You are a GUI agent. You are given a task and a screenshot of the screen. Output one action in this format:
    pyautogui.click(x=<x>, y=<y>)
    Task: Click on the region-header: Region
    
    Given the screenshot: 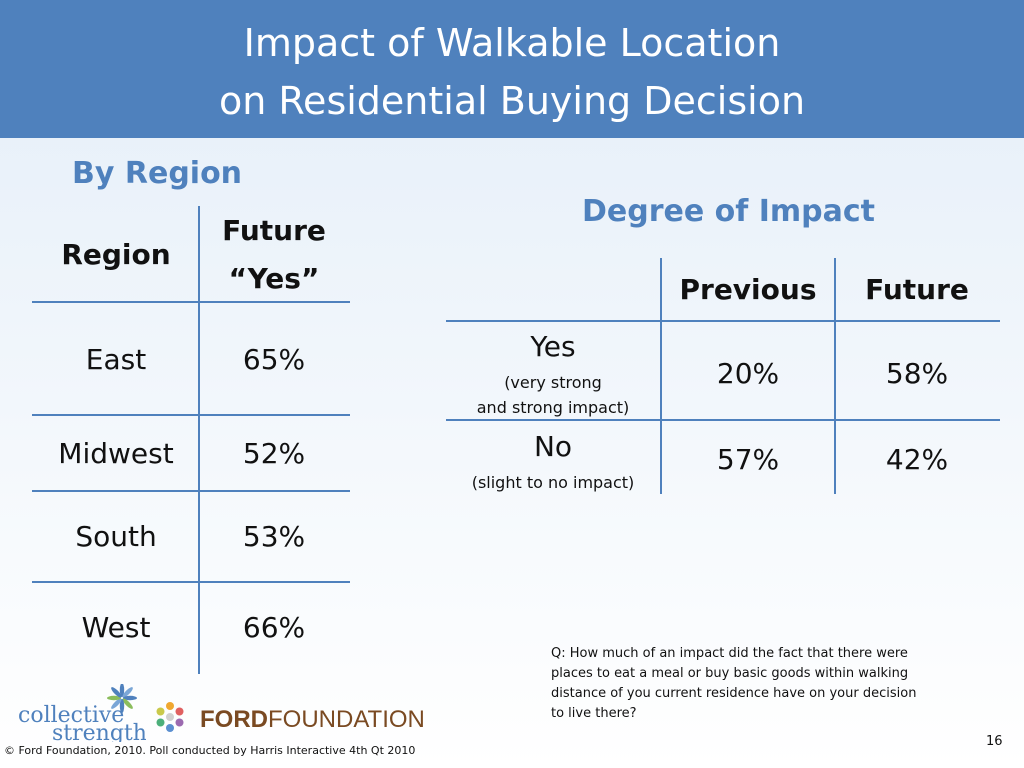 What is the action you would take?
    pyautogui.click(x=116, y=254)
    